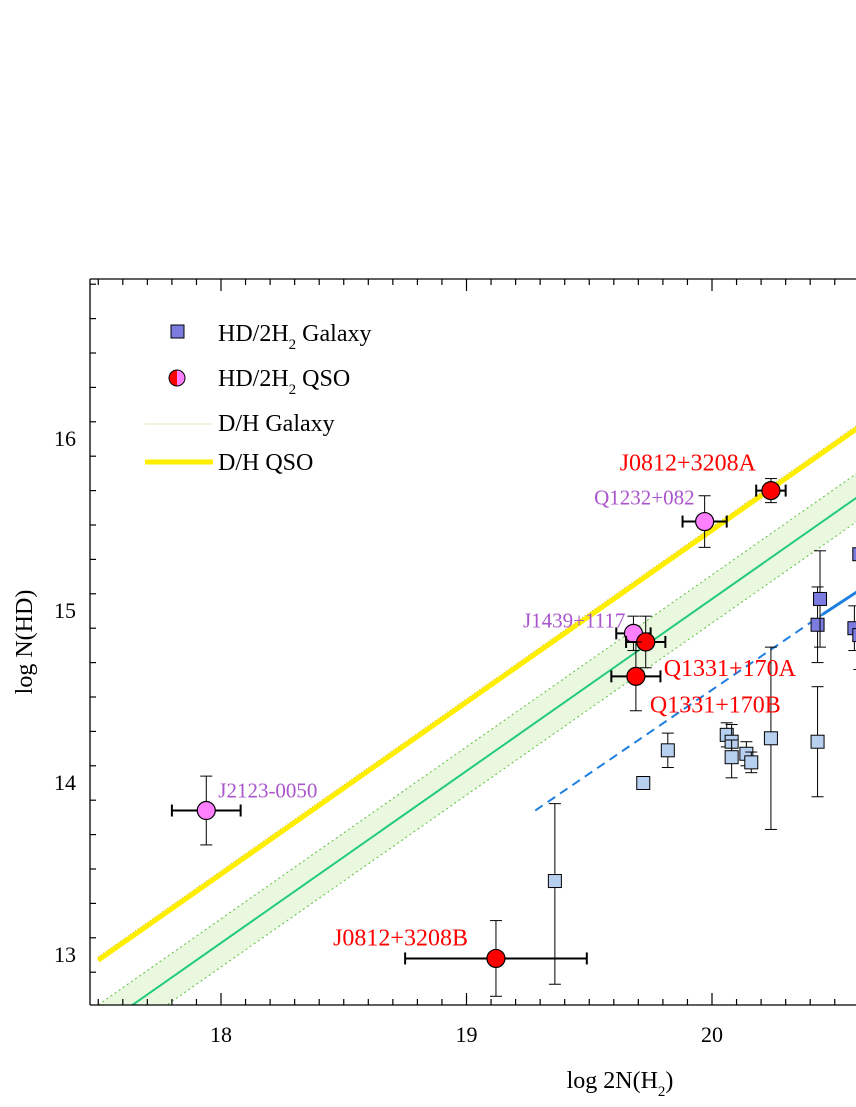 This screenshot has width=856, height=1107. What do you see at coordinates (838, 603) in the screenshot?
I see `fit-solid-line` at bounding box center [838, 603].